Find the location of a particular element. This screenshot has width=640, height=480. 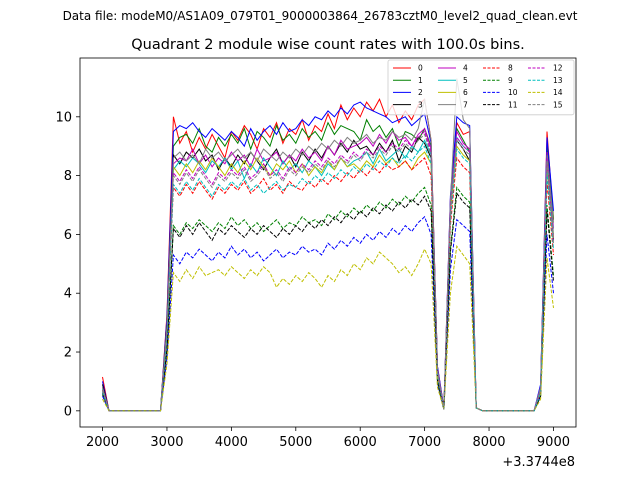

x-tick-label: 4000 is located at coordinates (231, 442).